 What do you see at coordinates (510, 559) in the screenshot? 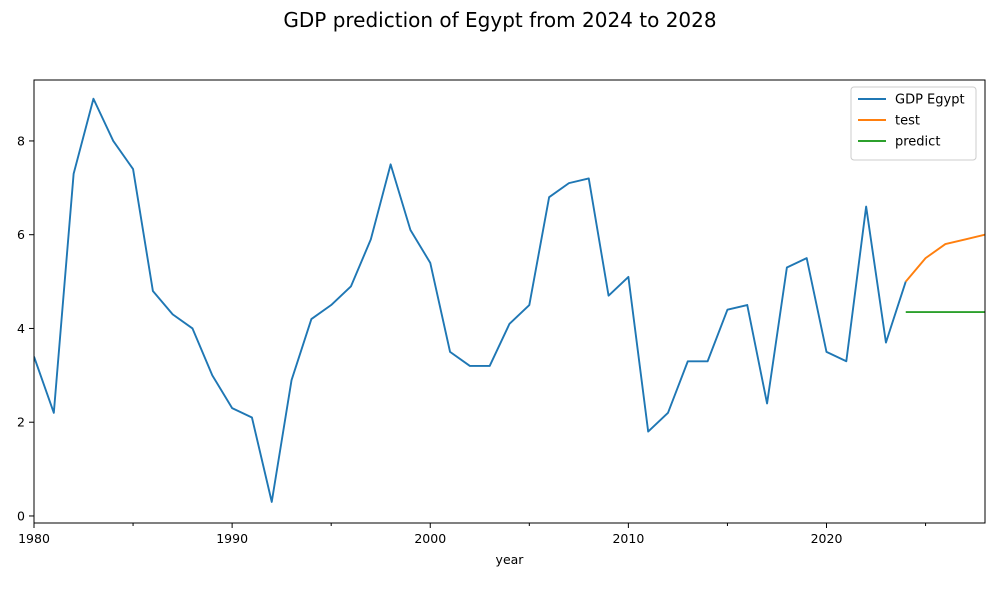
I see `x-axis-label: year` at bounding box center [510, 559].